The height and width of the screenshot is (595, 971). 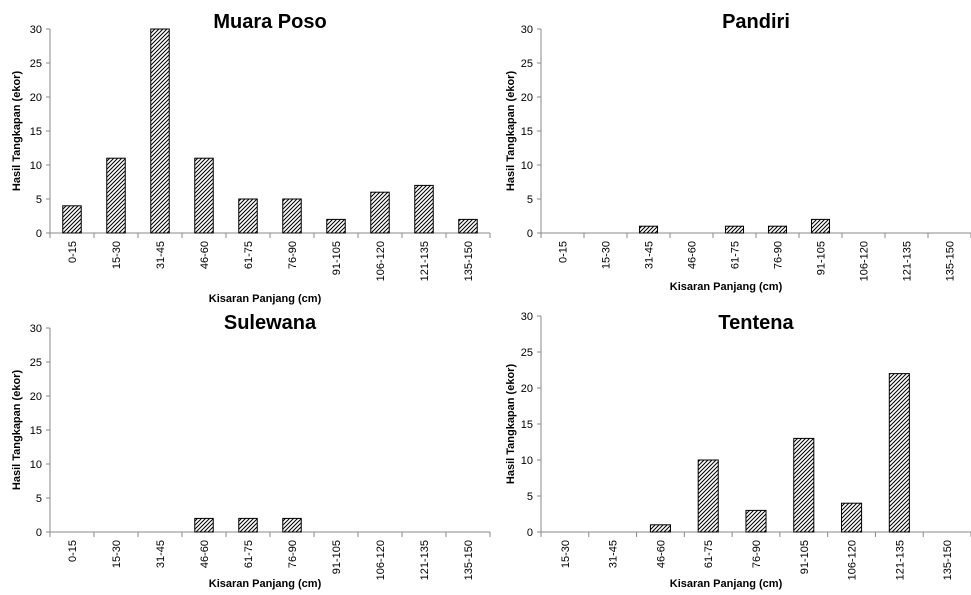 What do you see at coordinates (756, 323) in the screenshot?
I see `chart-title: Tentena` at bounding box center [756, 323].